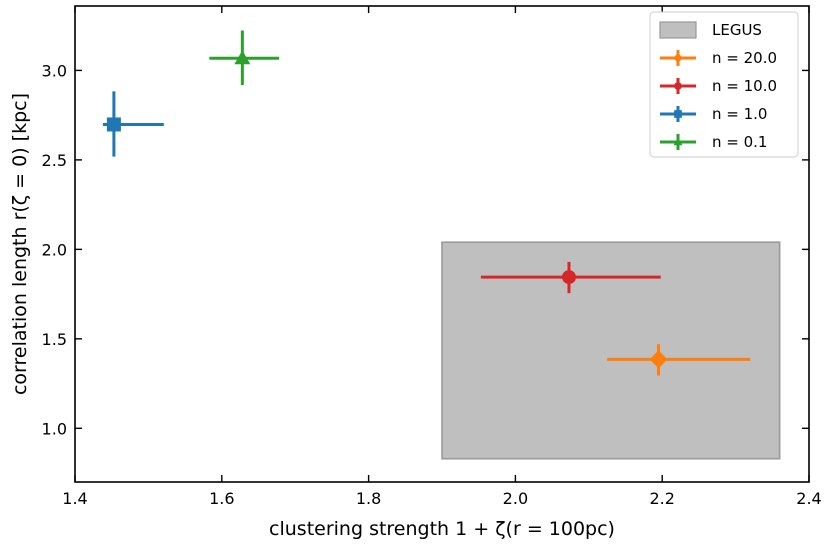 The width and height of the screenshot is (830, 547). What do you see at coordinates (739, 142) in the screenshot?
I see `legend-label: n = 0.1` at bounding box center [739, 142].